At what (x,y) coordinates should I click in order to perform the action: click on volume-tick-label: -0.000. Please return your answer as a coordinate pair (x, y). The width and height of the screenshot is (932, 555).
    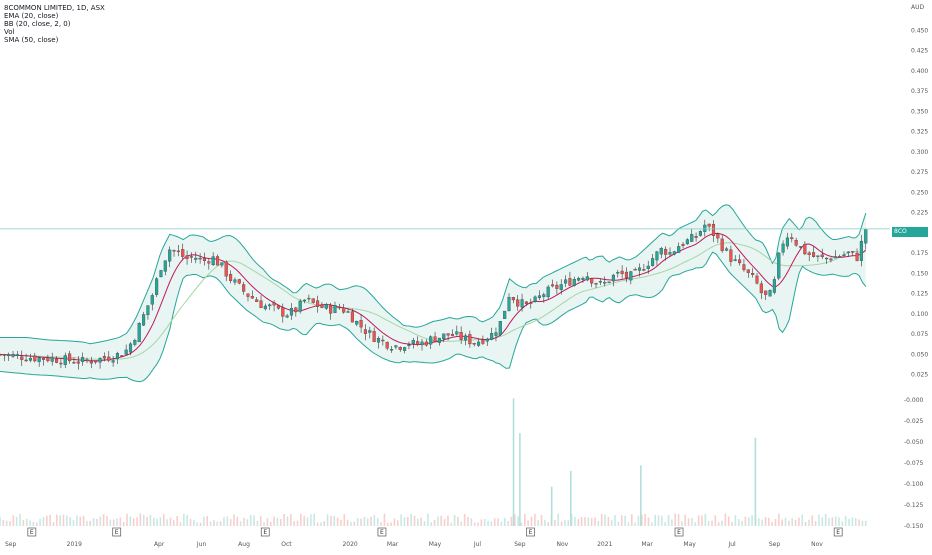
    Looking at the image, I should click on (914, 400).